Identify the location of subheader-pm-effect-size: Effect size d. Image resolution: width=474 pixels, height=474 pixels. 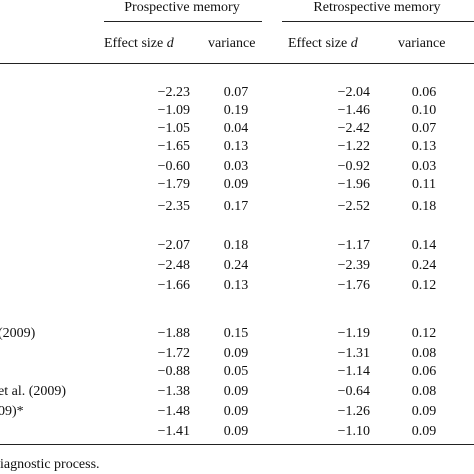
(139, 44).